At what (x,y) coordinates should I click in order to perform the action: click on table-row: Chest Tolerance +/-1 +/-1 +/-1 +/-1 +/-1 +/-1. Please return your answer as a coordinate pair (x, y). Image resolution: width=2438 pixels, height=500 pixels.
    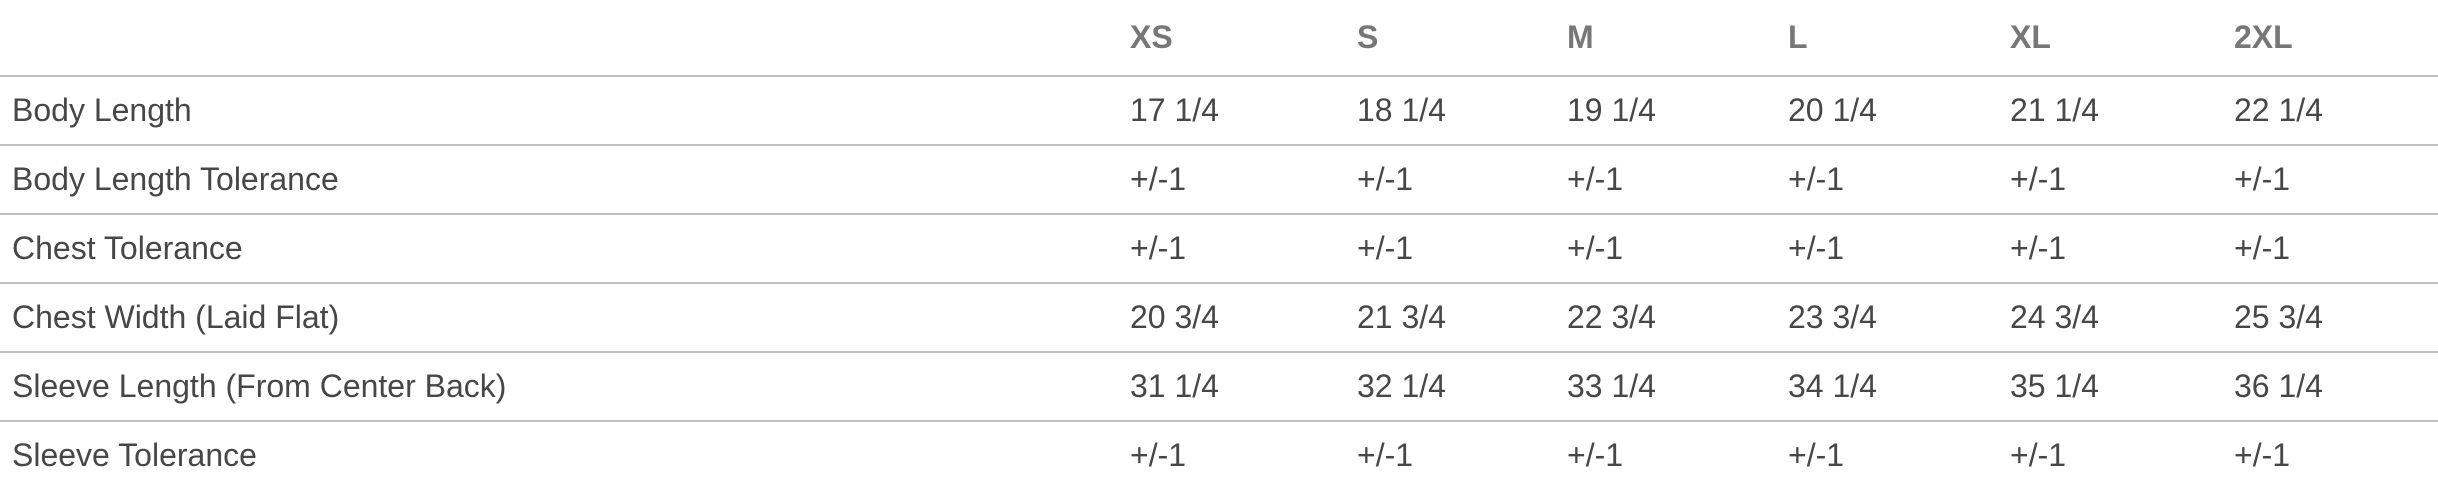
    Looking at the image, I should click on (1219, 249).